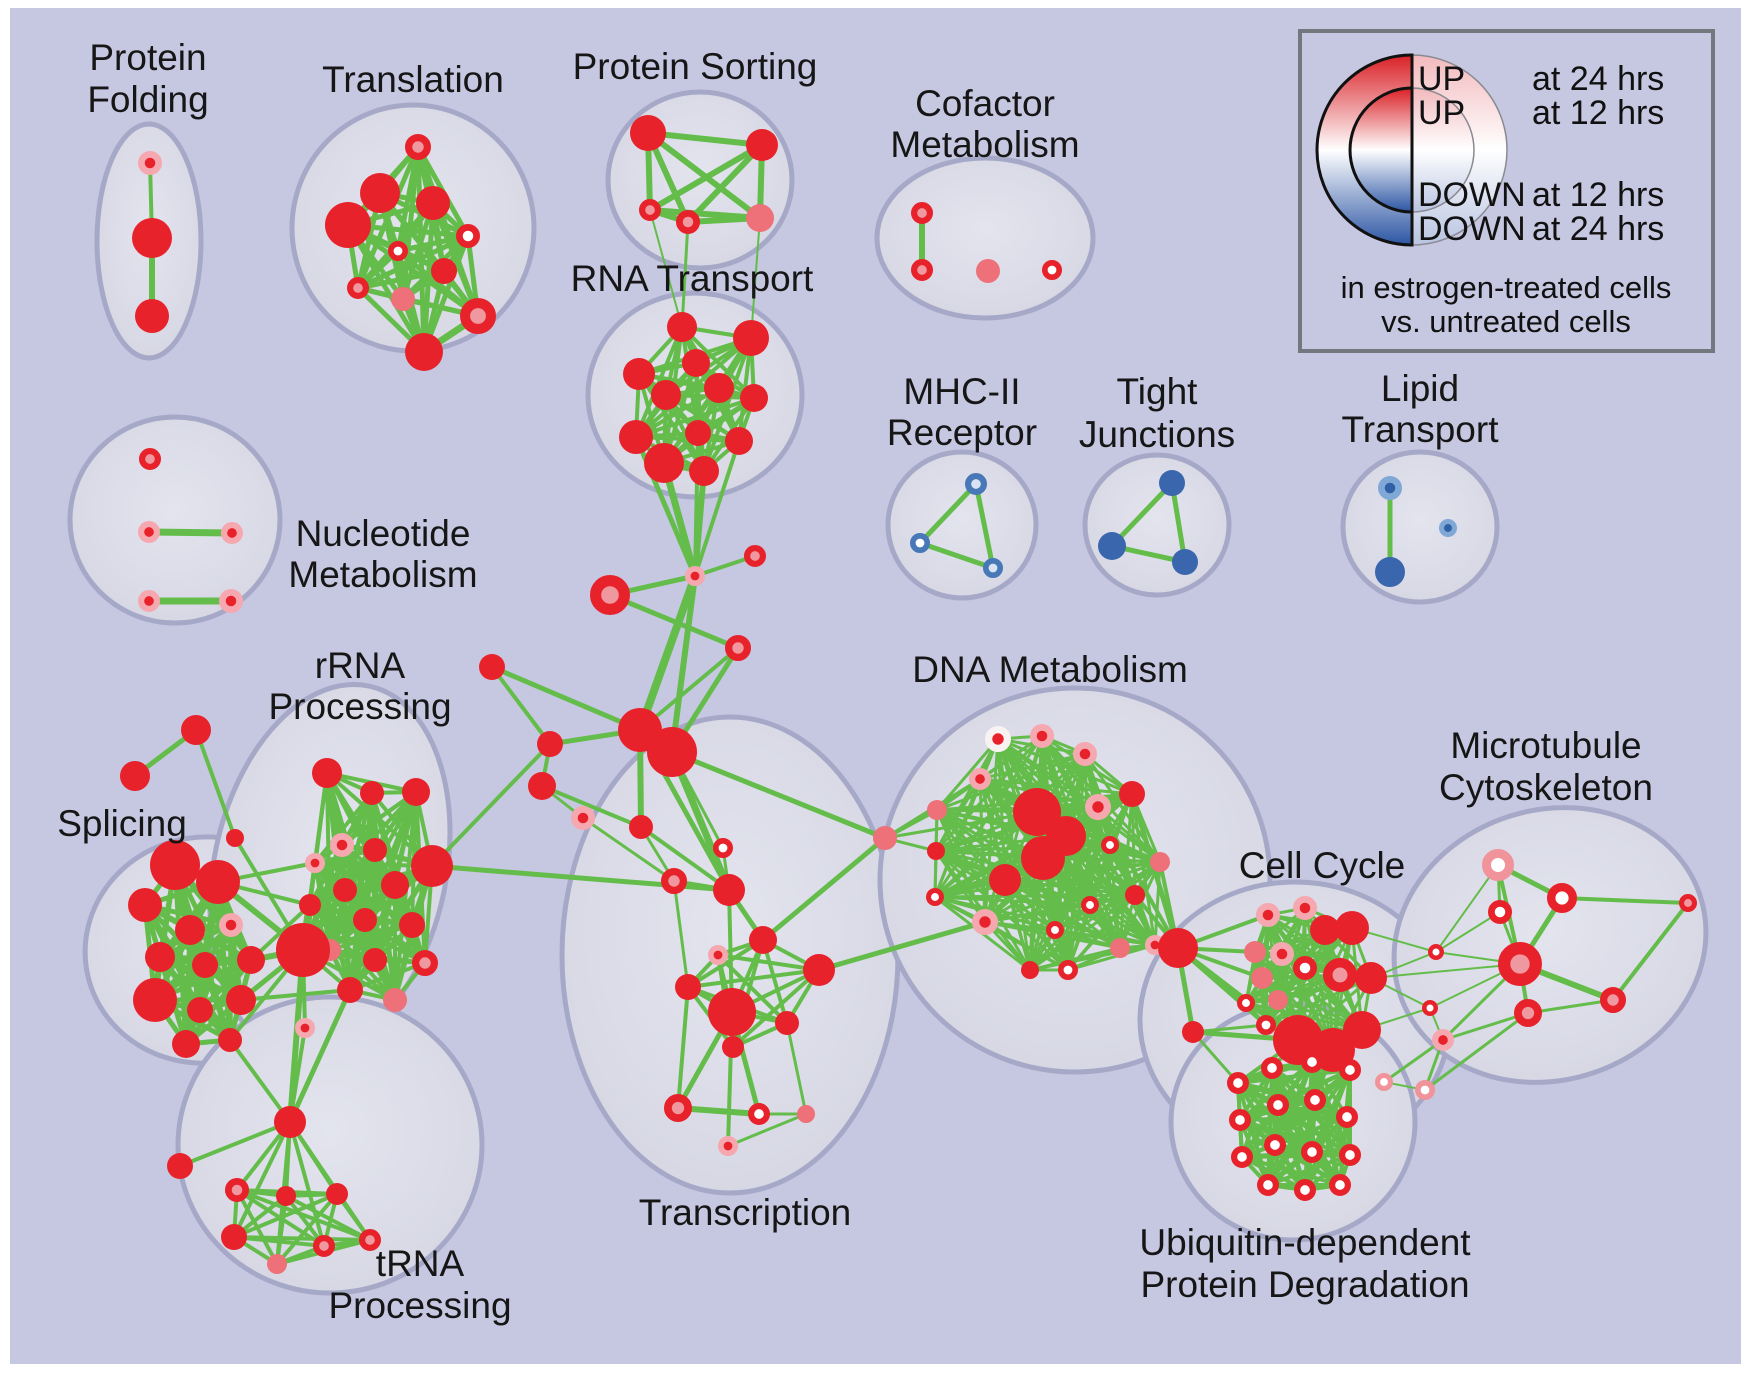  What do you see at coordinates (1420, 527) in the screenshot?
I see `cluster-lipid-transport` at bounding box center [1420, 527].